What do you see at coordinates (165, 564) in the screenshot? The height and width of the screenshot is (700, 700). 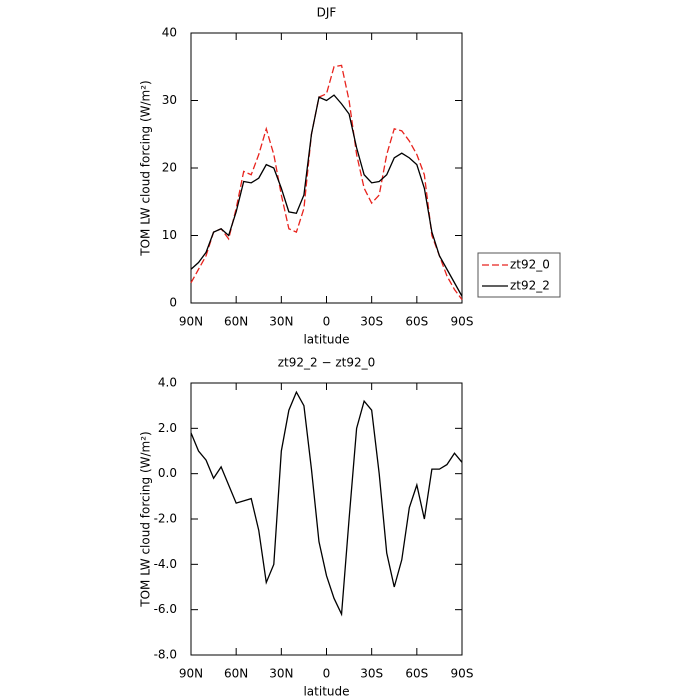 I see `y-tick-label: -4.0` at bounding box center [165, 564].